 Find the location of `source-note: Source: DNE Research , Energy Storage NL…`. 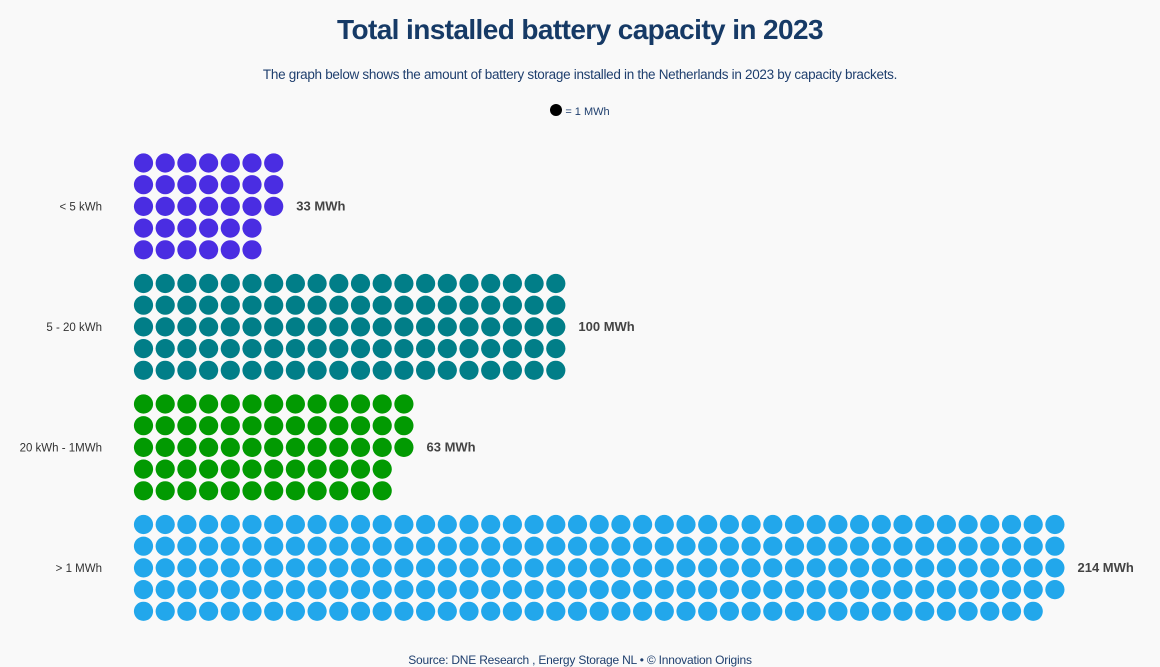

source-note: Source: DNE Research , Energy Storage NL… is located at coordinates (580, 660).